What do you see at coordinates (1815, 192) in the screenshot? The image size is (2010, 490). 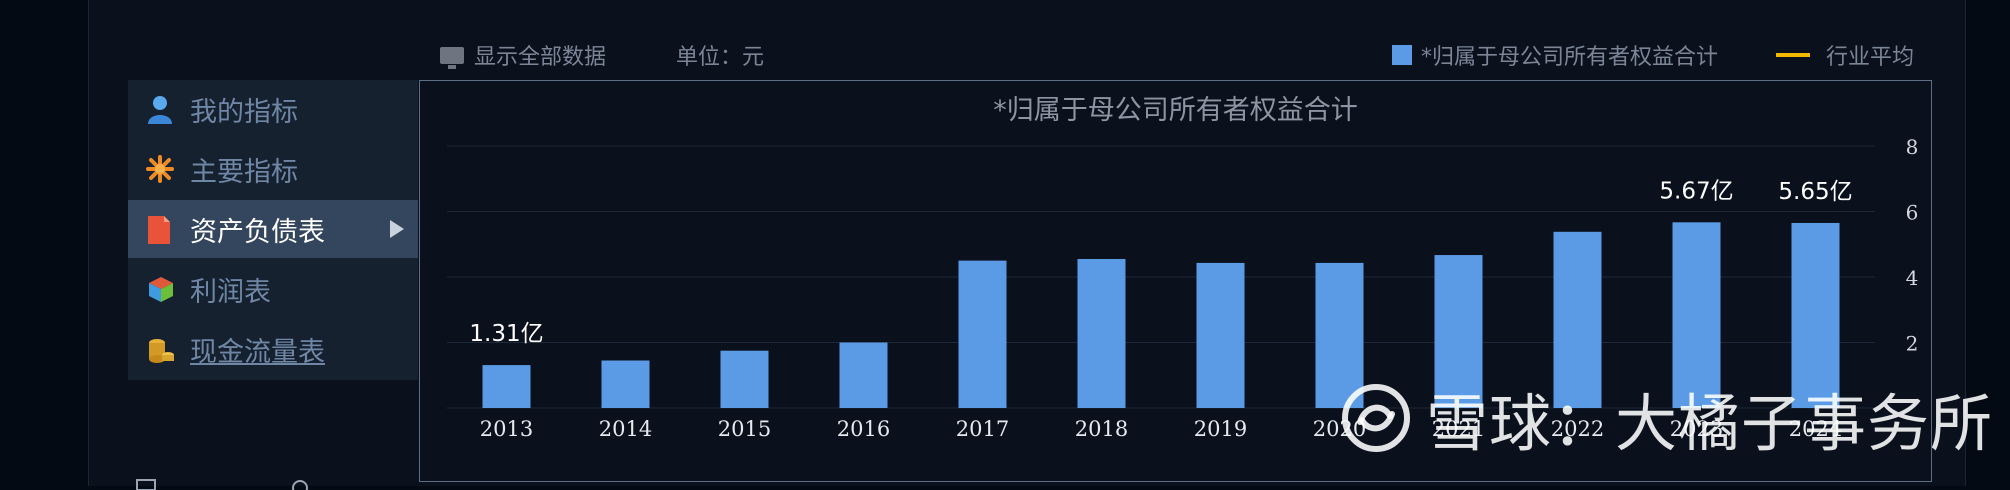 I see `data-label: 5.65亿` at bounding box center [1815, 192].